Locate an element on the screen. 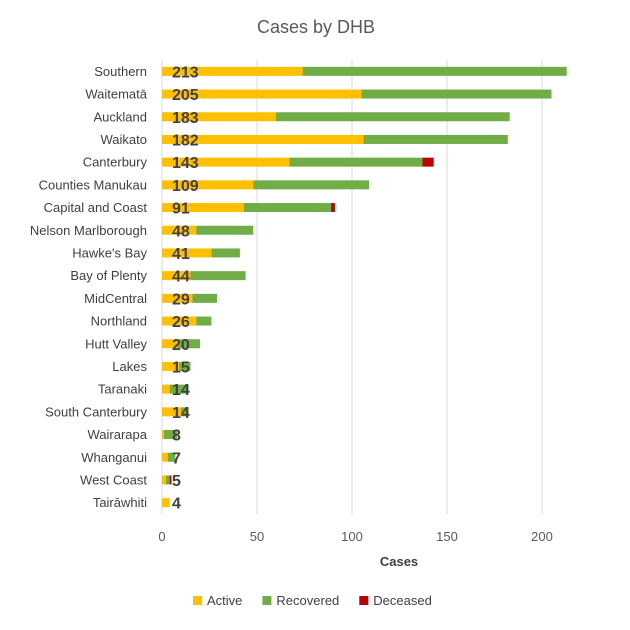 The image size is (630, 630). total-label: 8 is located at coordinates (176, 436).